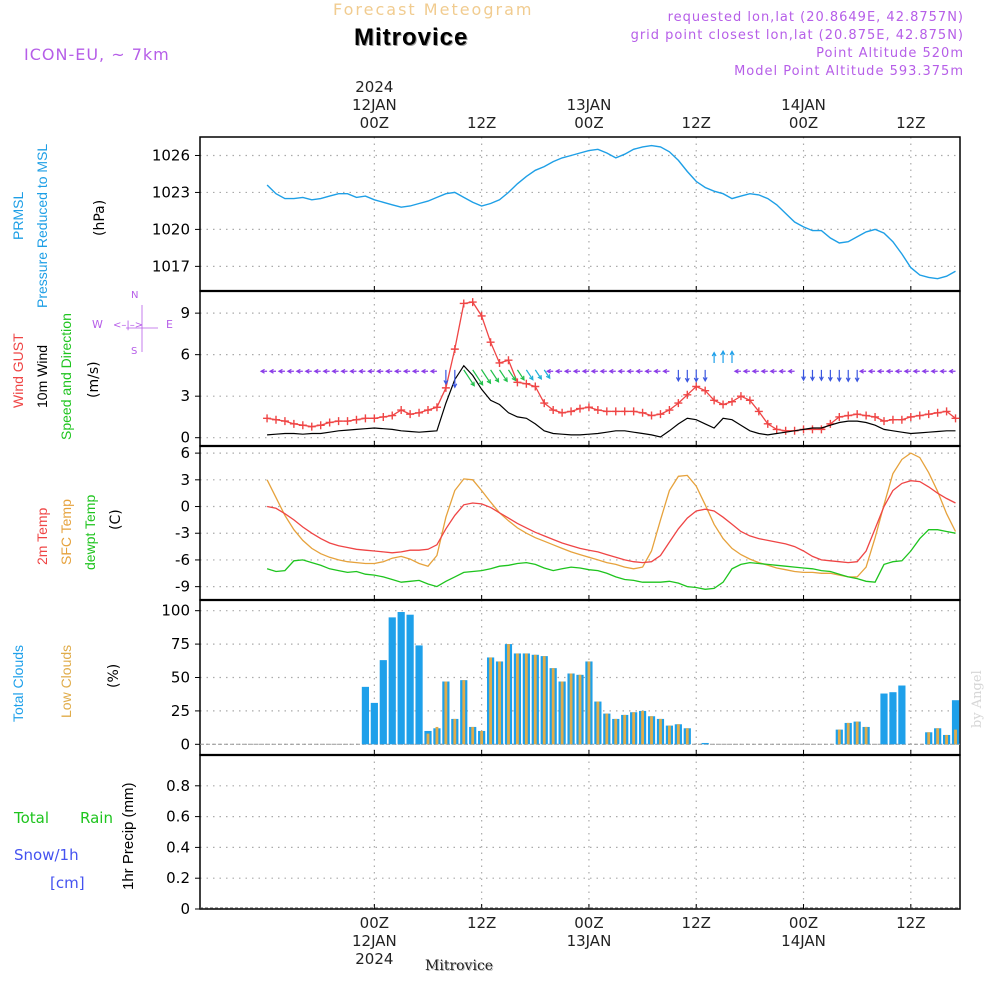 This screenshot has width=1000, height=1000. What do you see at coordinates (611, 559) in the screenshot?
I see `dewpoint-line` at bounding box center [611, 559].